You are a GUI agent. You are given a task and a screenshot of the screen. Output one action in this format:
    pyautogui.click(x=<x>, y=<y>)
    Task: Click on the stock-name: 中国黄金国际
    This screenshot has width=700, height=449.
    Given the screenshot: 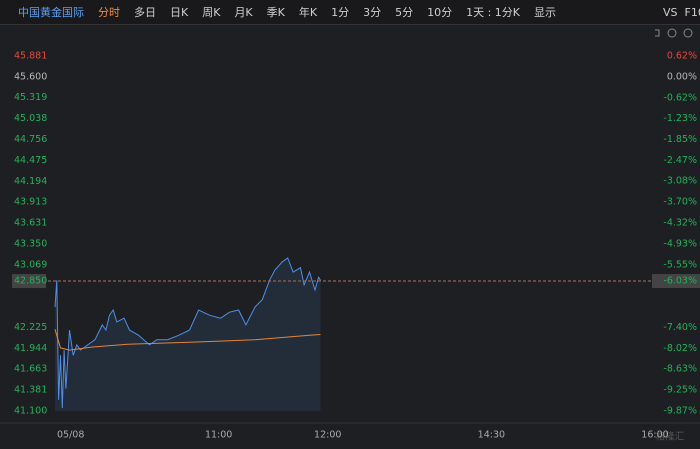 What is the action you would take?
    pyautogui.click(x=51, y=12)
    